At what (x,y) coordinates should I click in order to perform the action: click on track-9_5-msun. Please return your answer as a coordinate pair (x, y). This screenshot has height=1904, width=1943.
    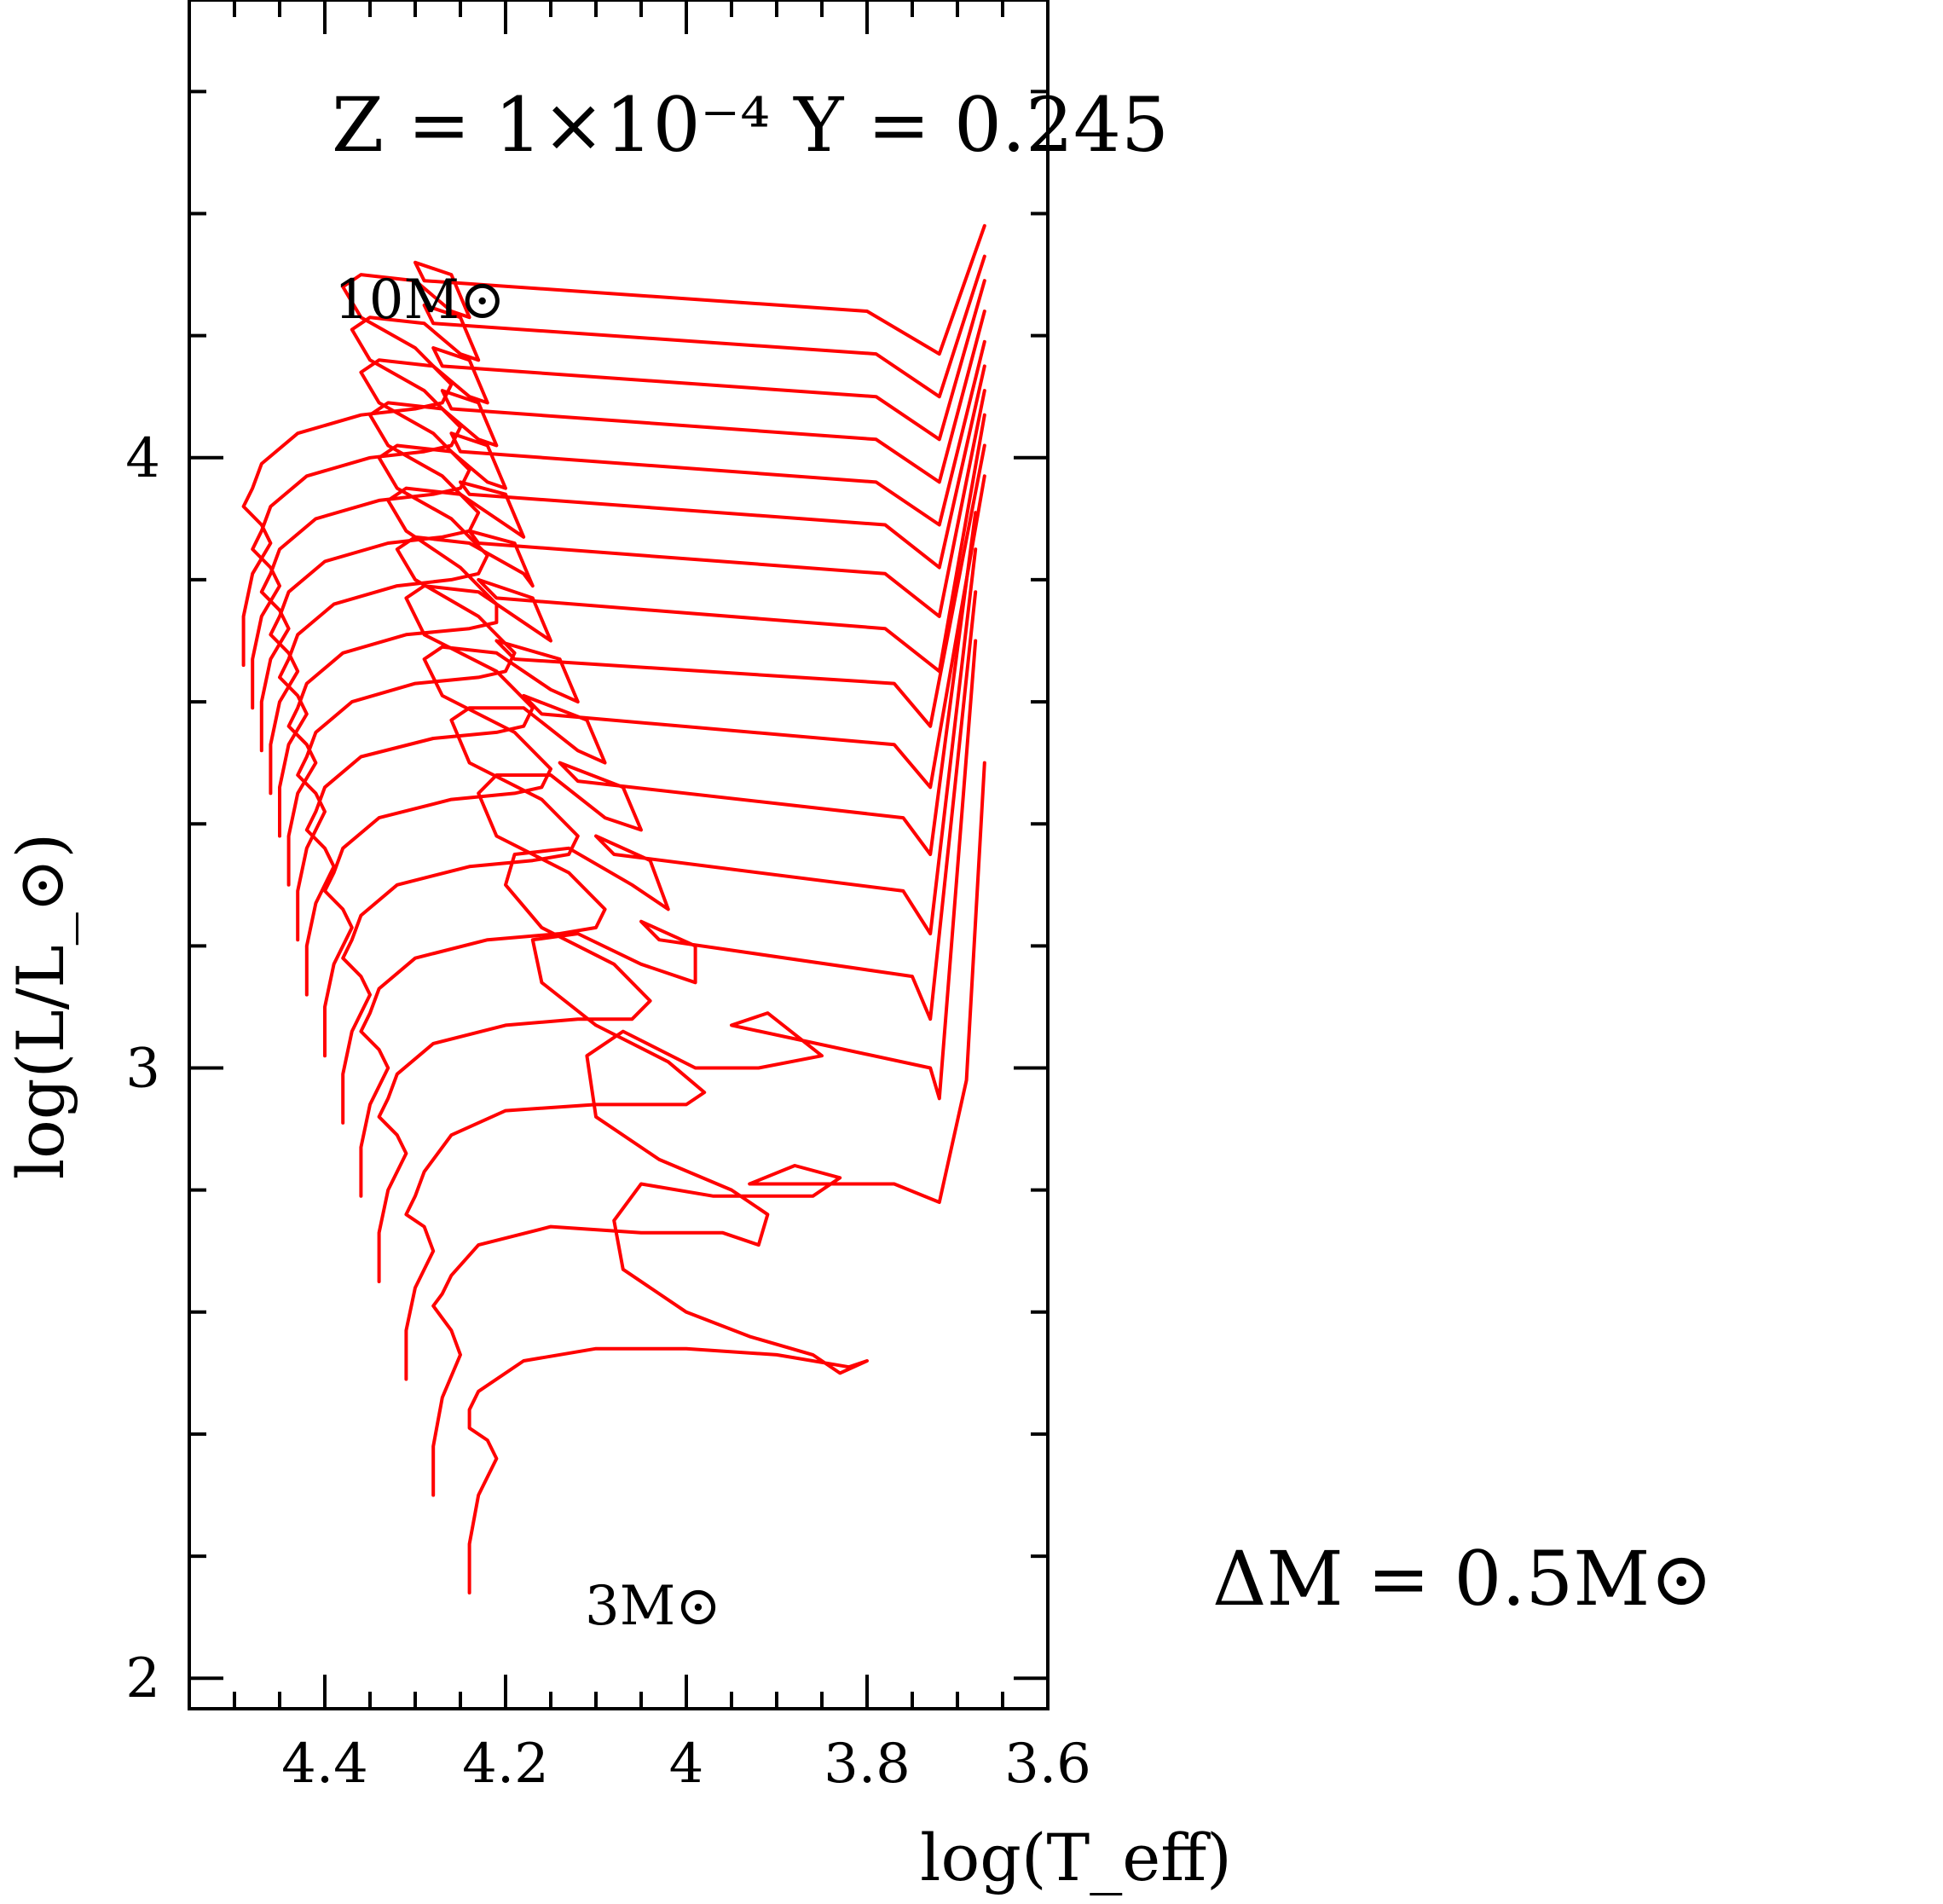
    Looking at the image, I should click on (618, 482).